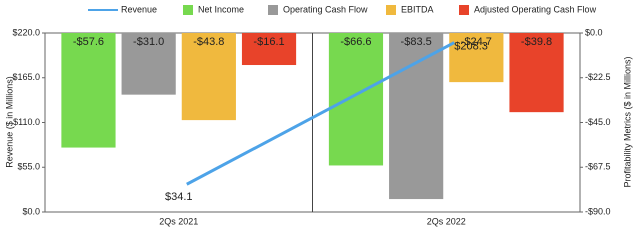 Image resolution: width=640 pixels, height=240 pixels. Describe the element at coordinates (26, 32) in the screenshot. I see `y-tick-label: $220.0` at that location.